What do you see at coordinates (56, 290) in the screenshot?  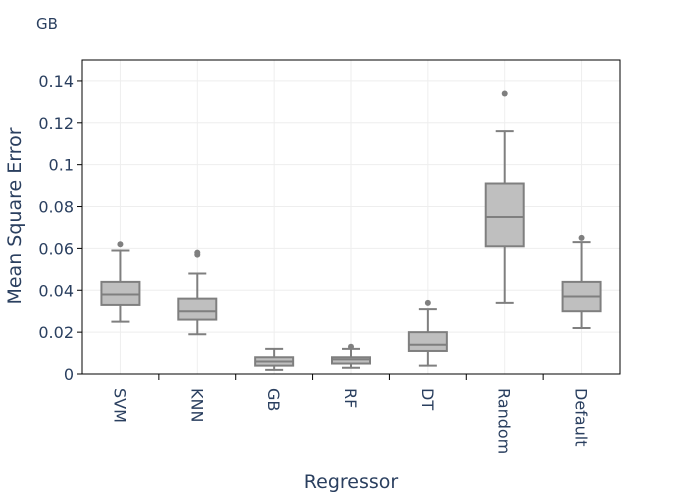 I see `y-tick-label: 0.04` at bounding box center [56, 290].